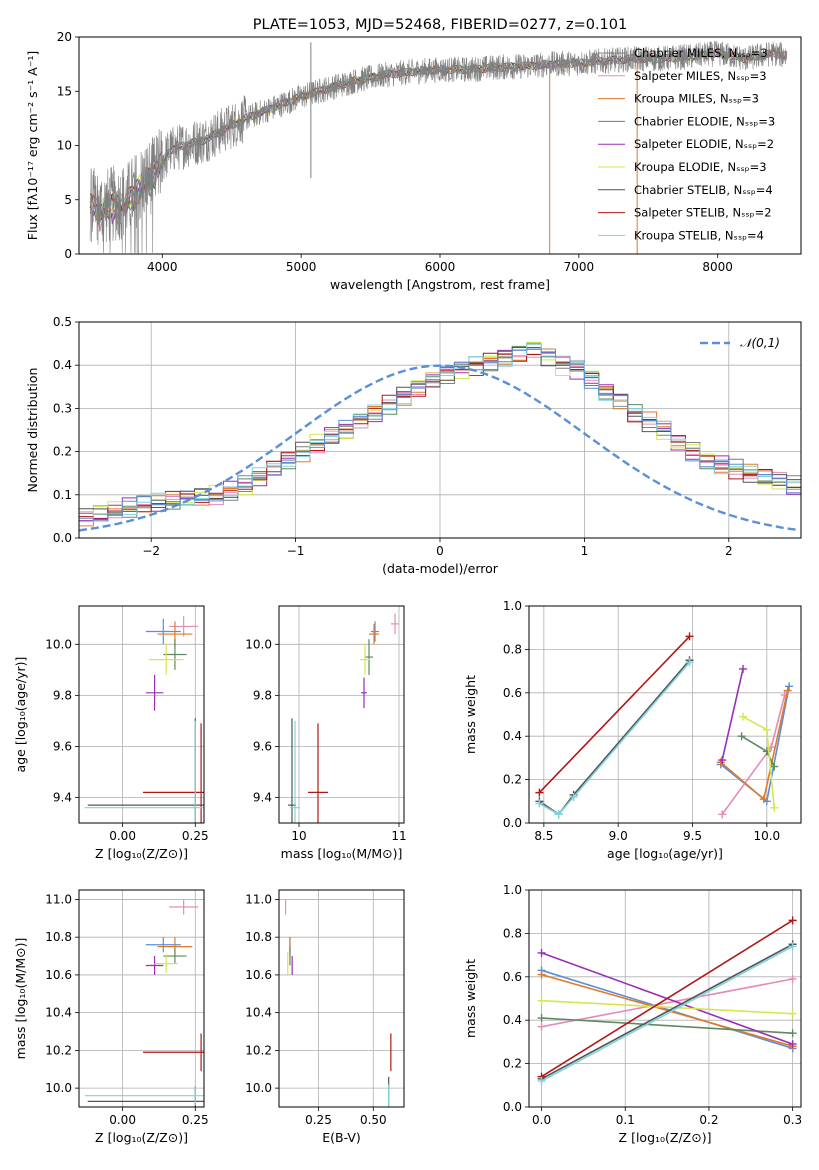 The height and width of the screenshot is (1170, 819). Describe the element at coordinates (700, 167) in the screenshot. I see `legend-label: Kroupa ELODIE, Nₛₛₚ=3` at that location.